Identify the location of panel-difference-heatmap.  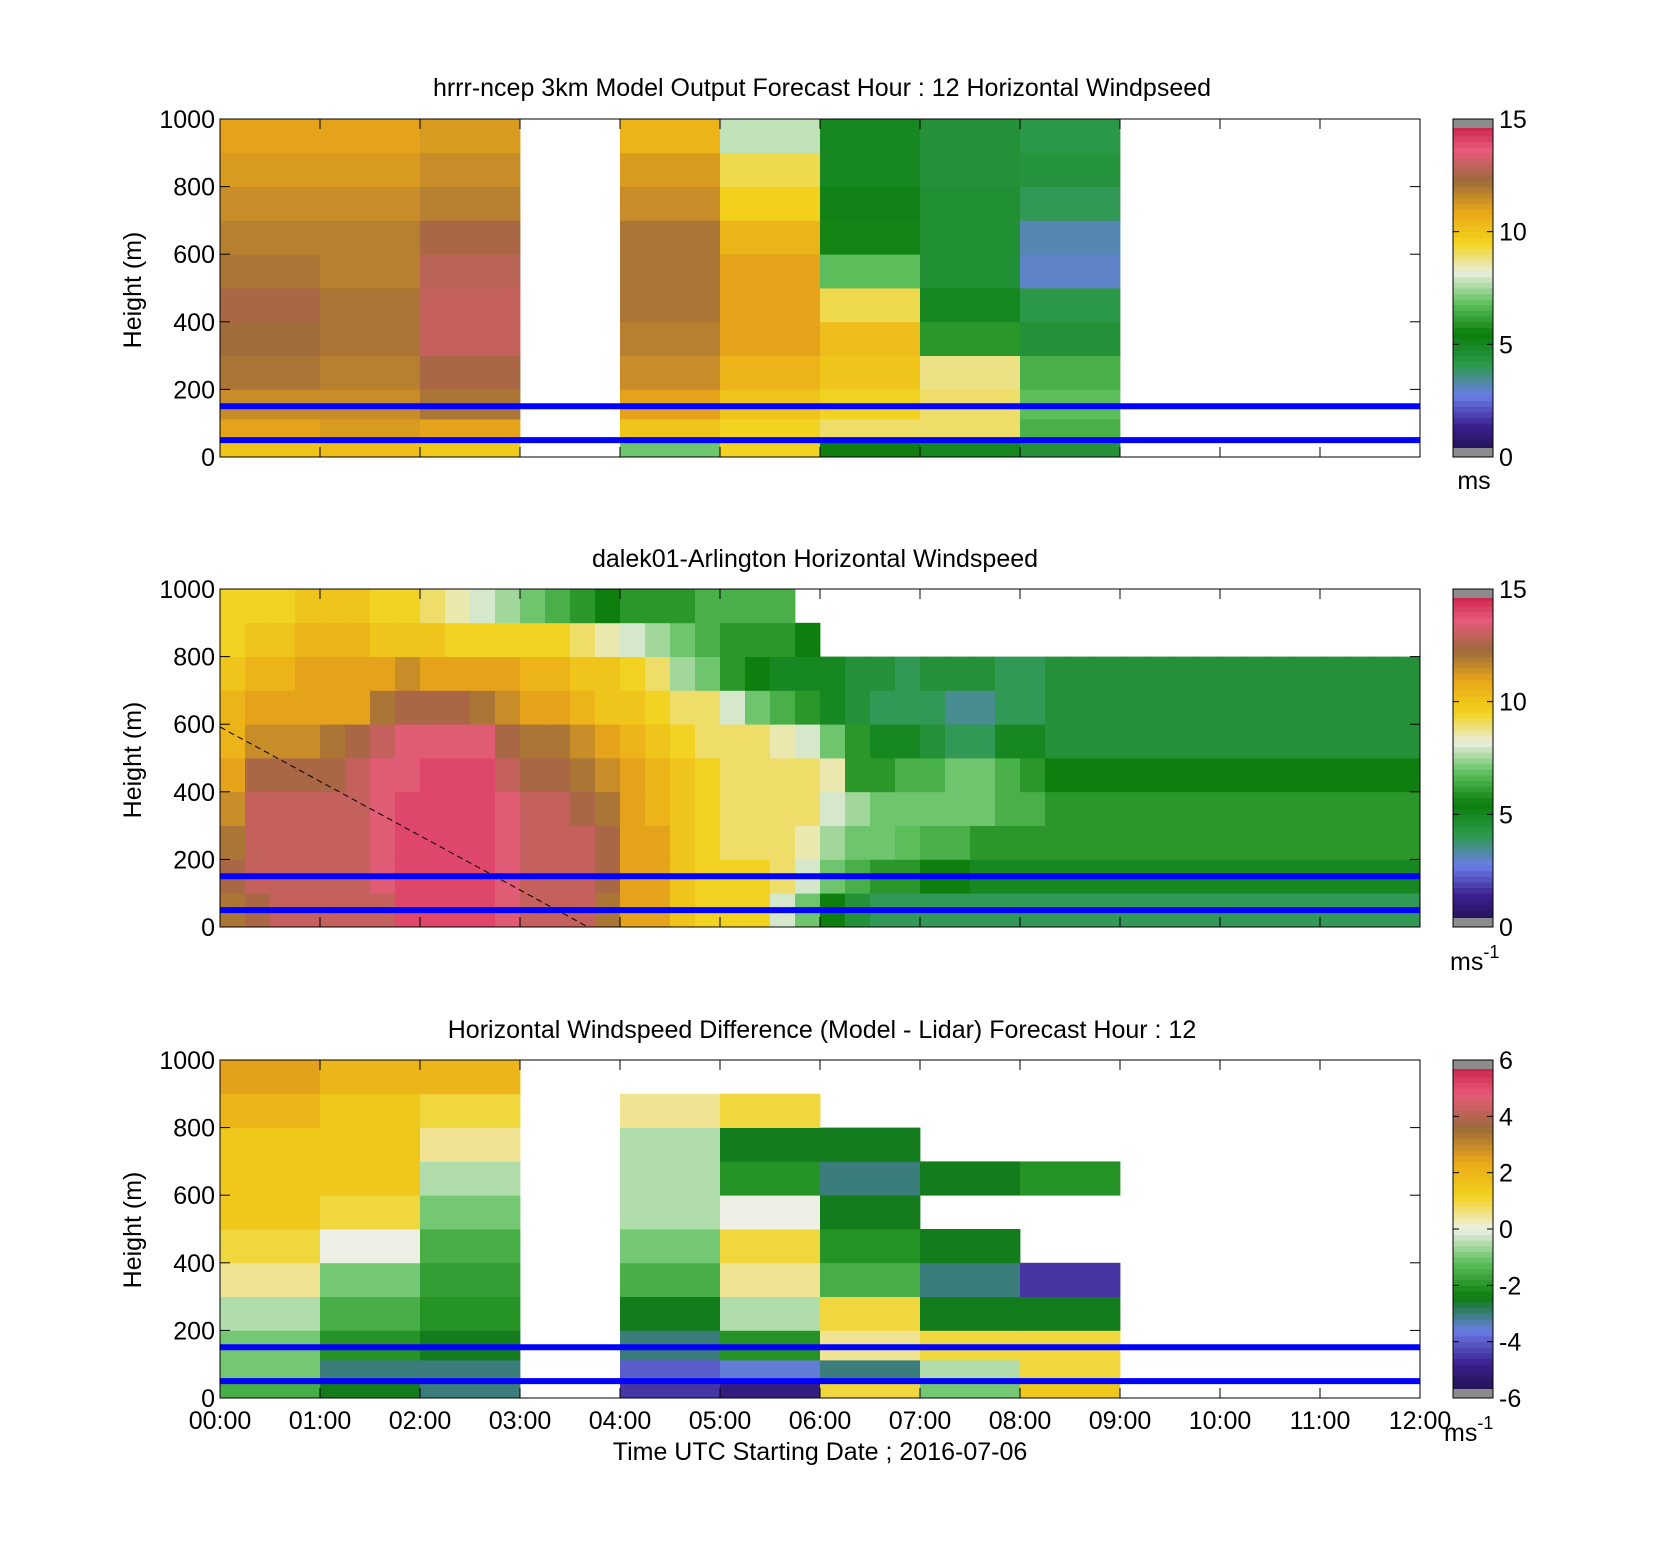
(670, 1229).